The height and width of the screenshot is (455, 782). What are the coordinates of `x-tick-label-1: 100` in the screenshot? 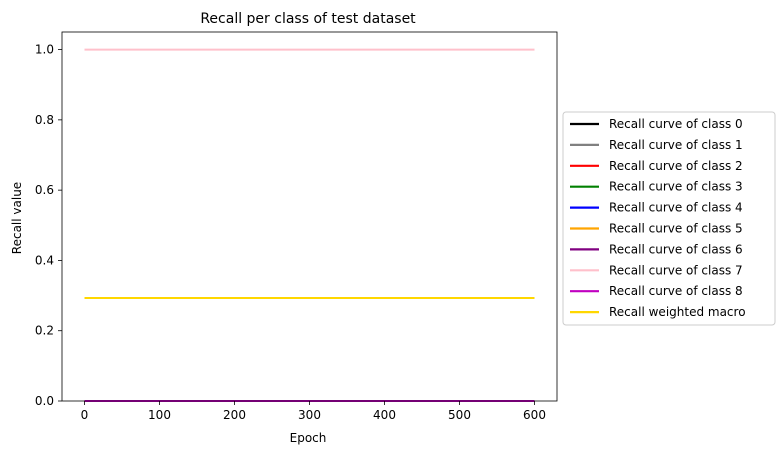 It's located at (159, 415).